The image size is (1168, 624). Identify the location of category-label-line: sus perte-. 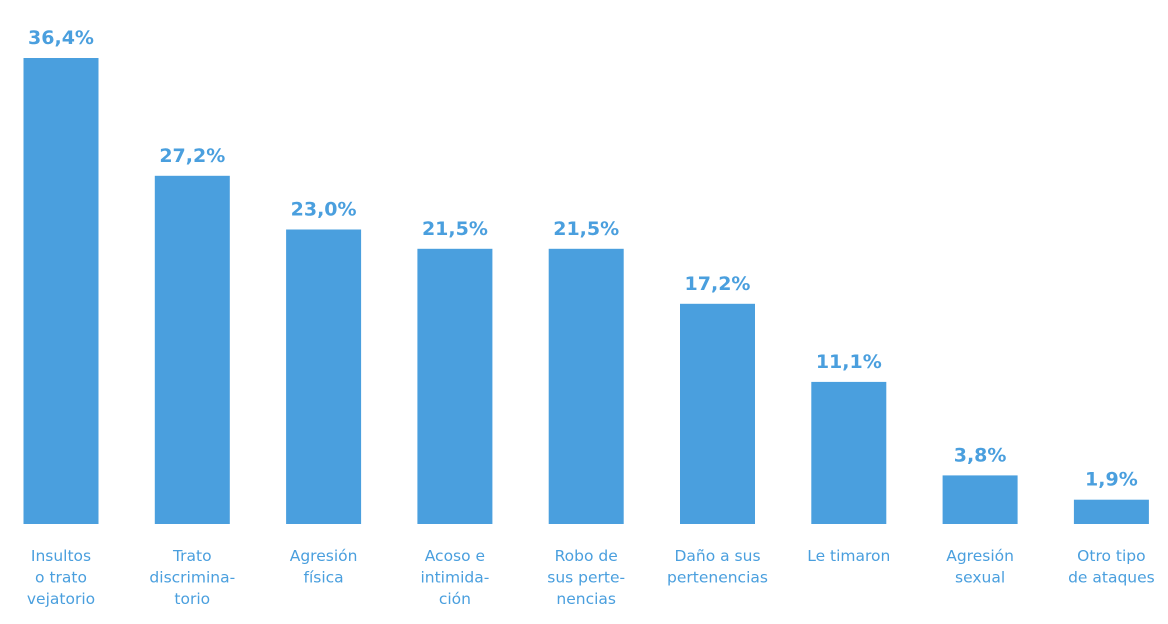
(586, 578).